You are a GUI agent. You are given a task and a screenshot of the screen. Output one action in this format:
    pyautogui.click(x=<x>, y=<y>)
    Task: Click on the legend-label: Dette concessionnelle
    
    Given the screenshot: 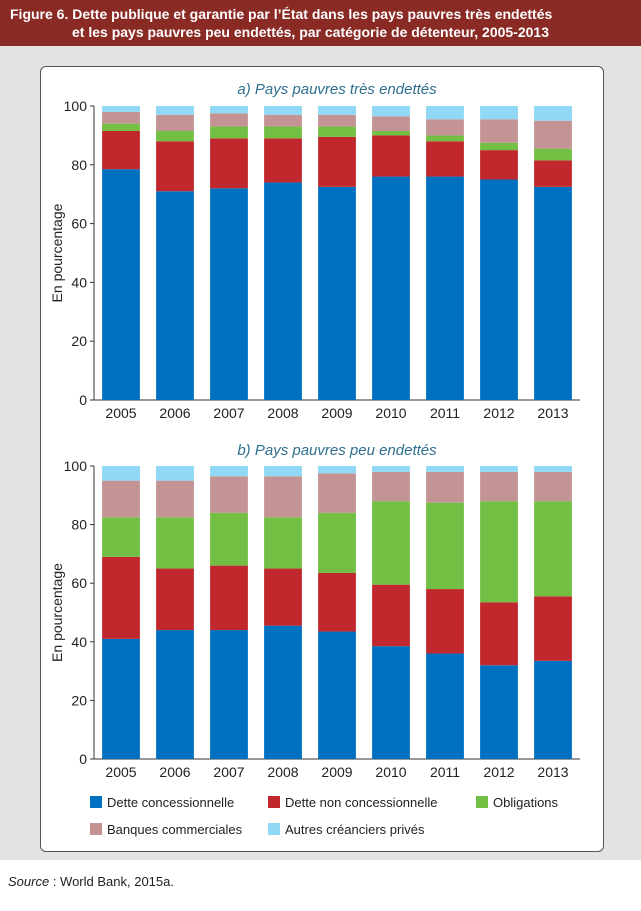 What is the action you would take?
    pyautogui.click(x=171, y=802)
    